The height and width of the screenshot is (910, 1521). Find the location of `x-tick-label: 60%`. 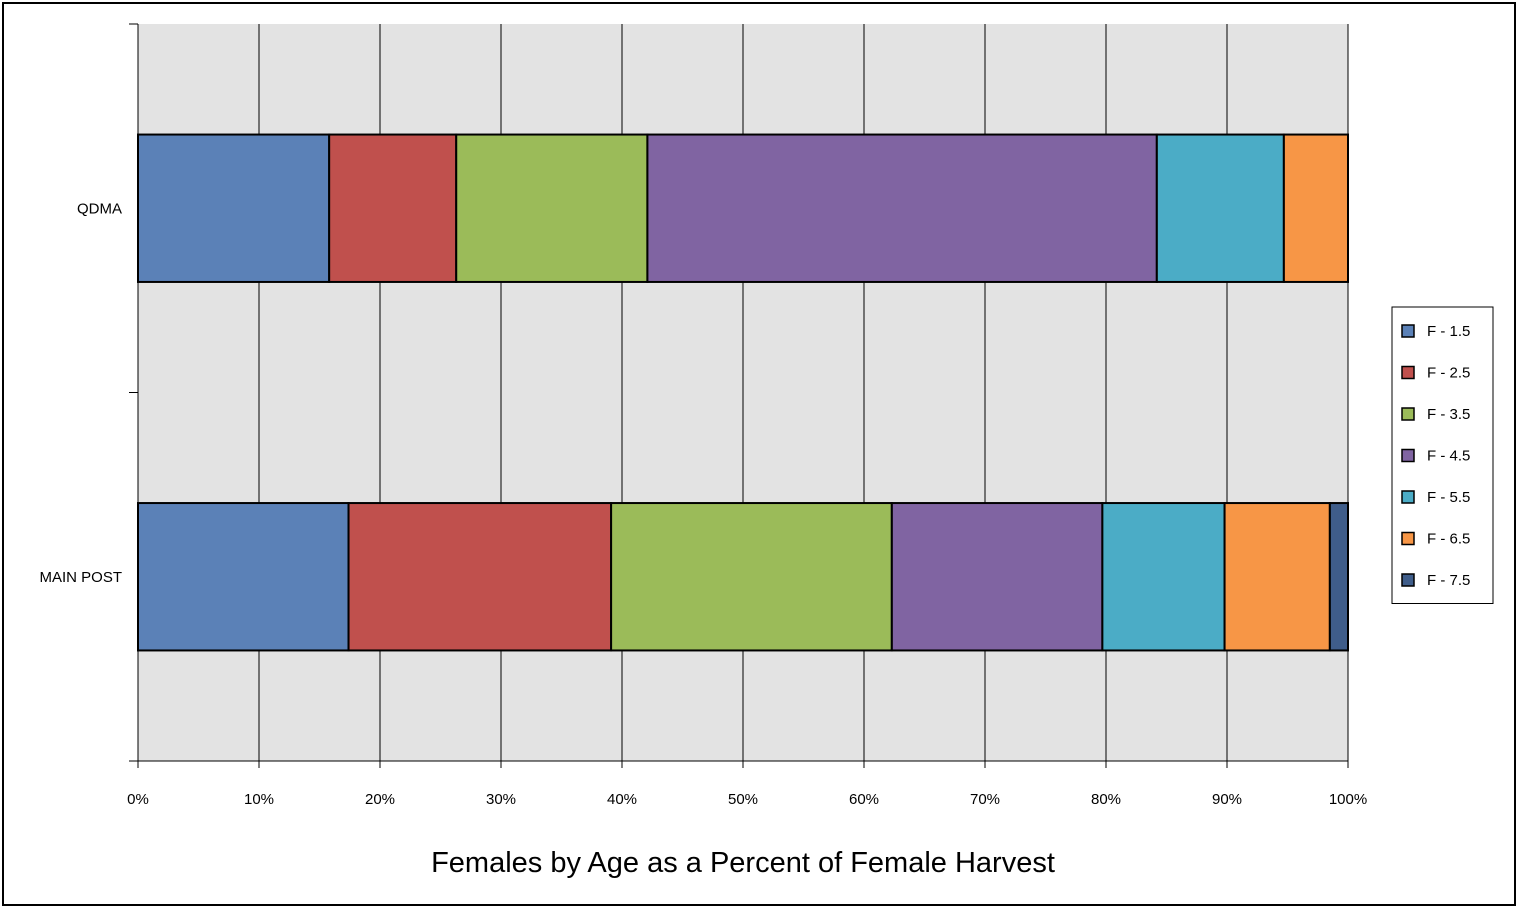

x-tick-label: 60% is located at coordinates (864, 799).